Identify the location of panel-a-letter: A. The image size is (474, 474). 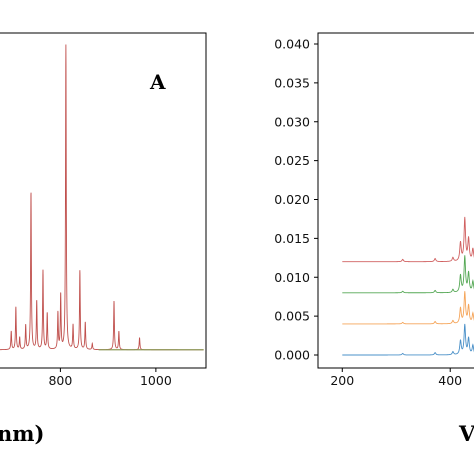
(157, 82).